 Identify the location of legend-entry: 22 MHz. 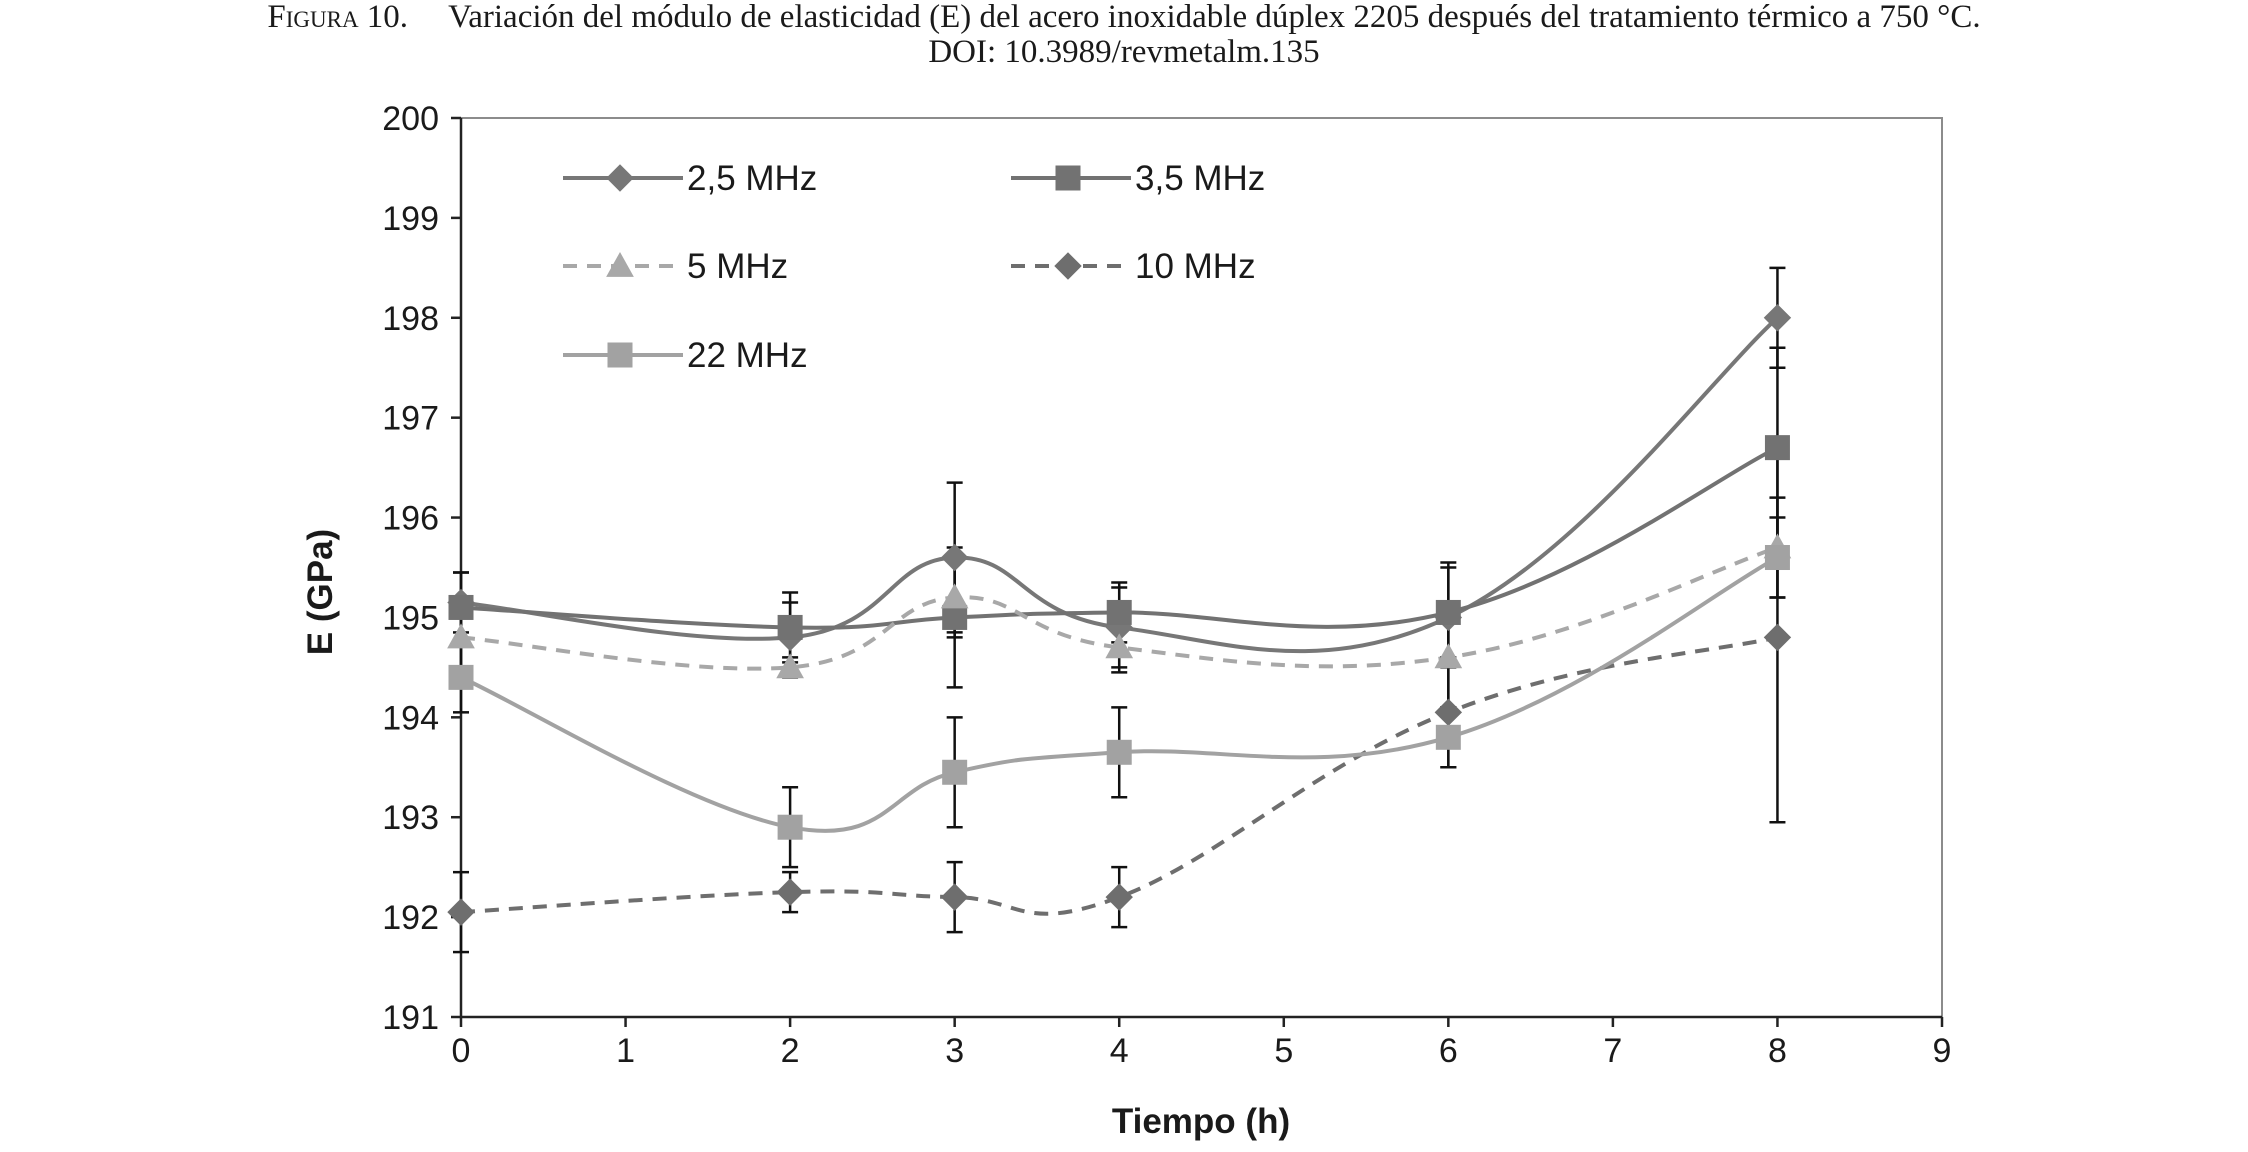
(685, 355).